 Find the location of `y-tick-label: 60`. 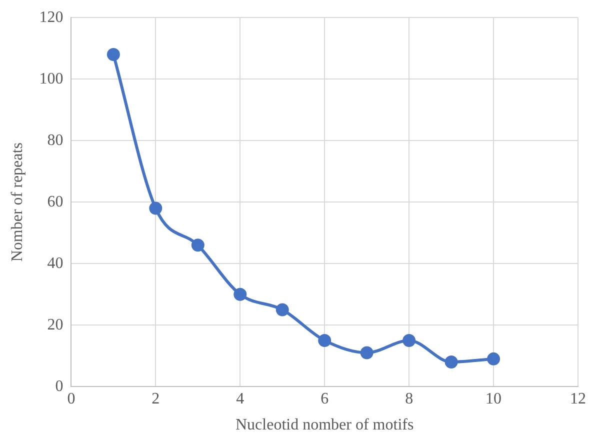

y-tick-label: 60 is located at coordinates (55, 201).